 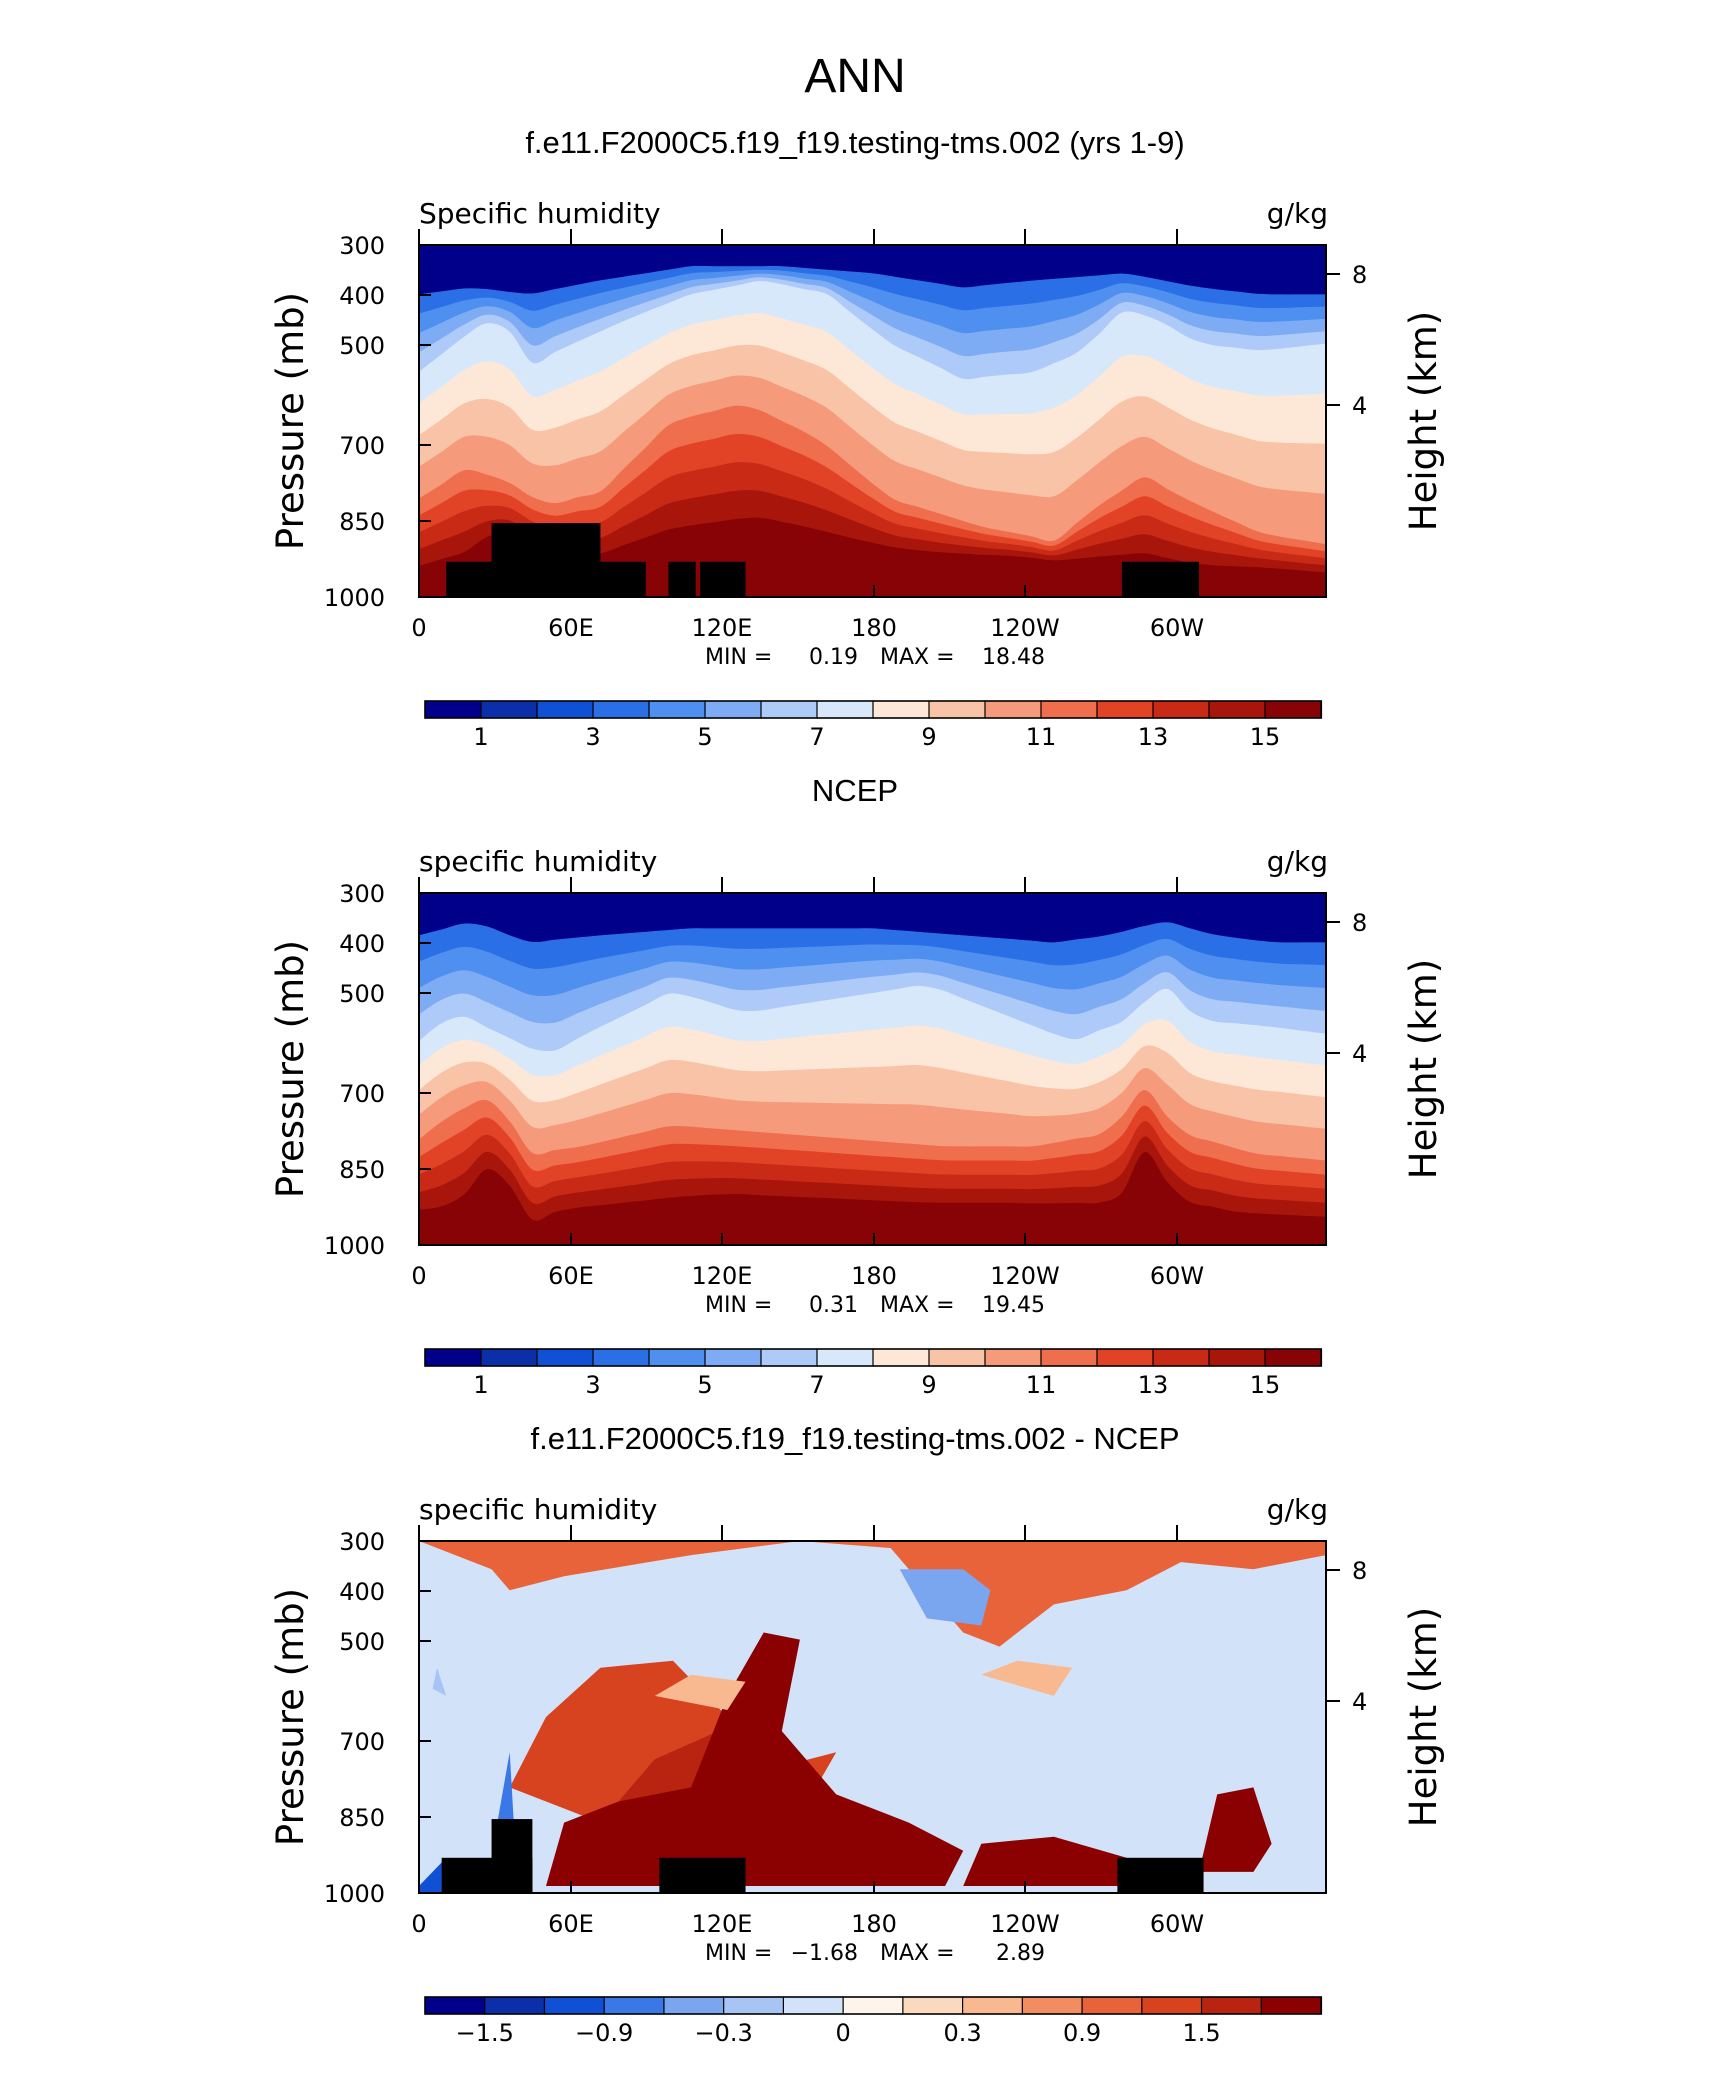 I want to click on y-tick-label: 400, so click(x=362, y=1592).